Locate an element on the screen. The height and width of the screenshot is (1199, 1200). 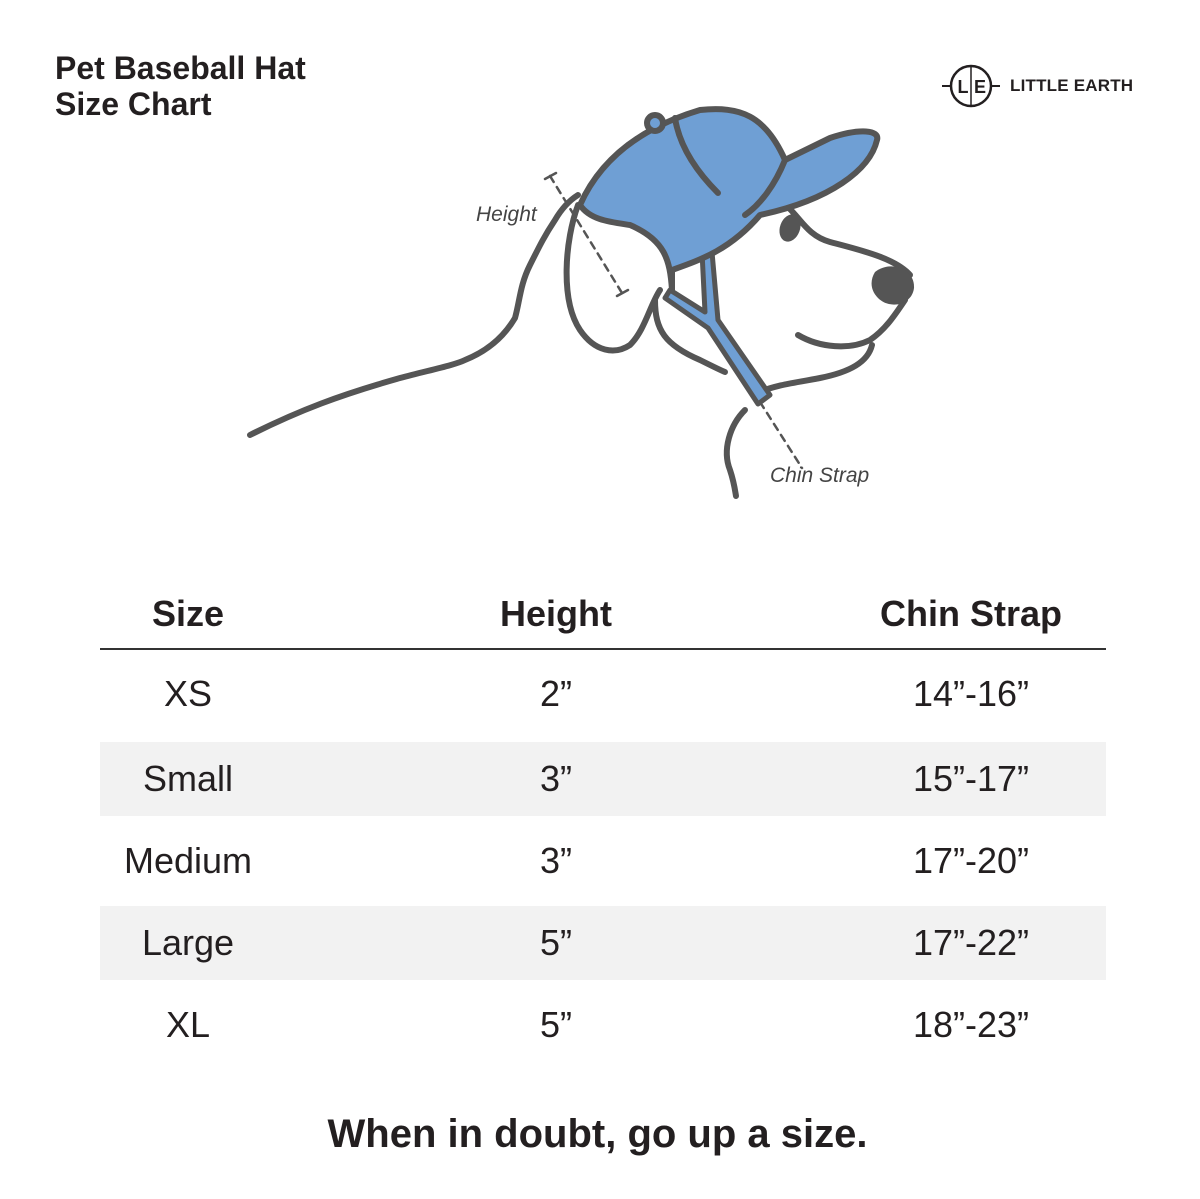
table-row: XS 2” 14”-16” is located at coordinates (603, 694).